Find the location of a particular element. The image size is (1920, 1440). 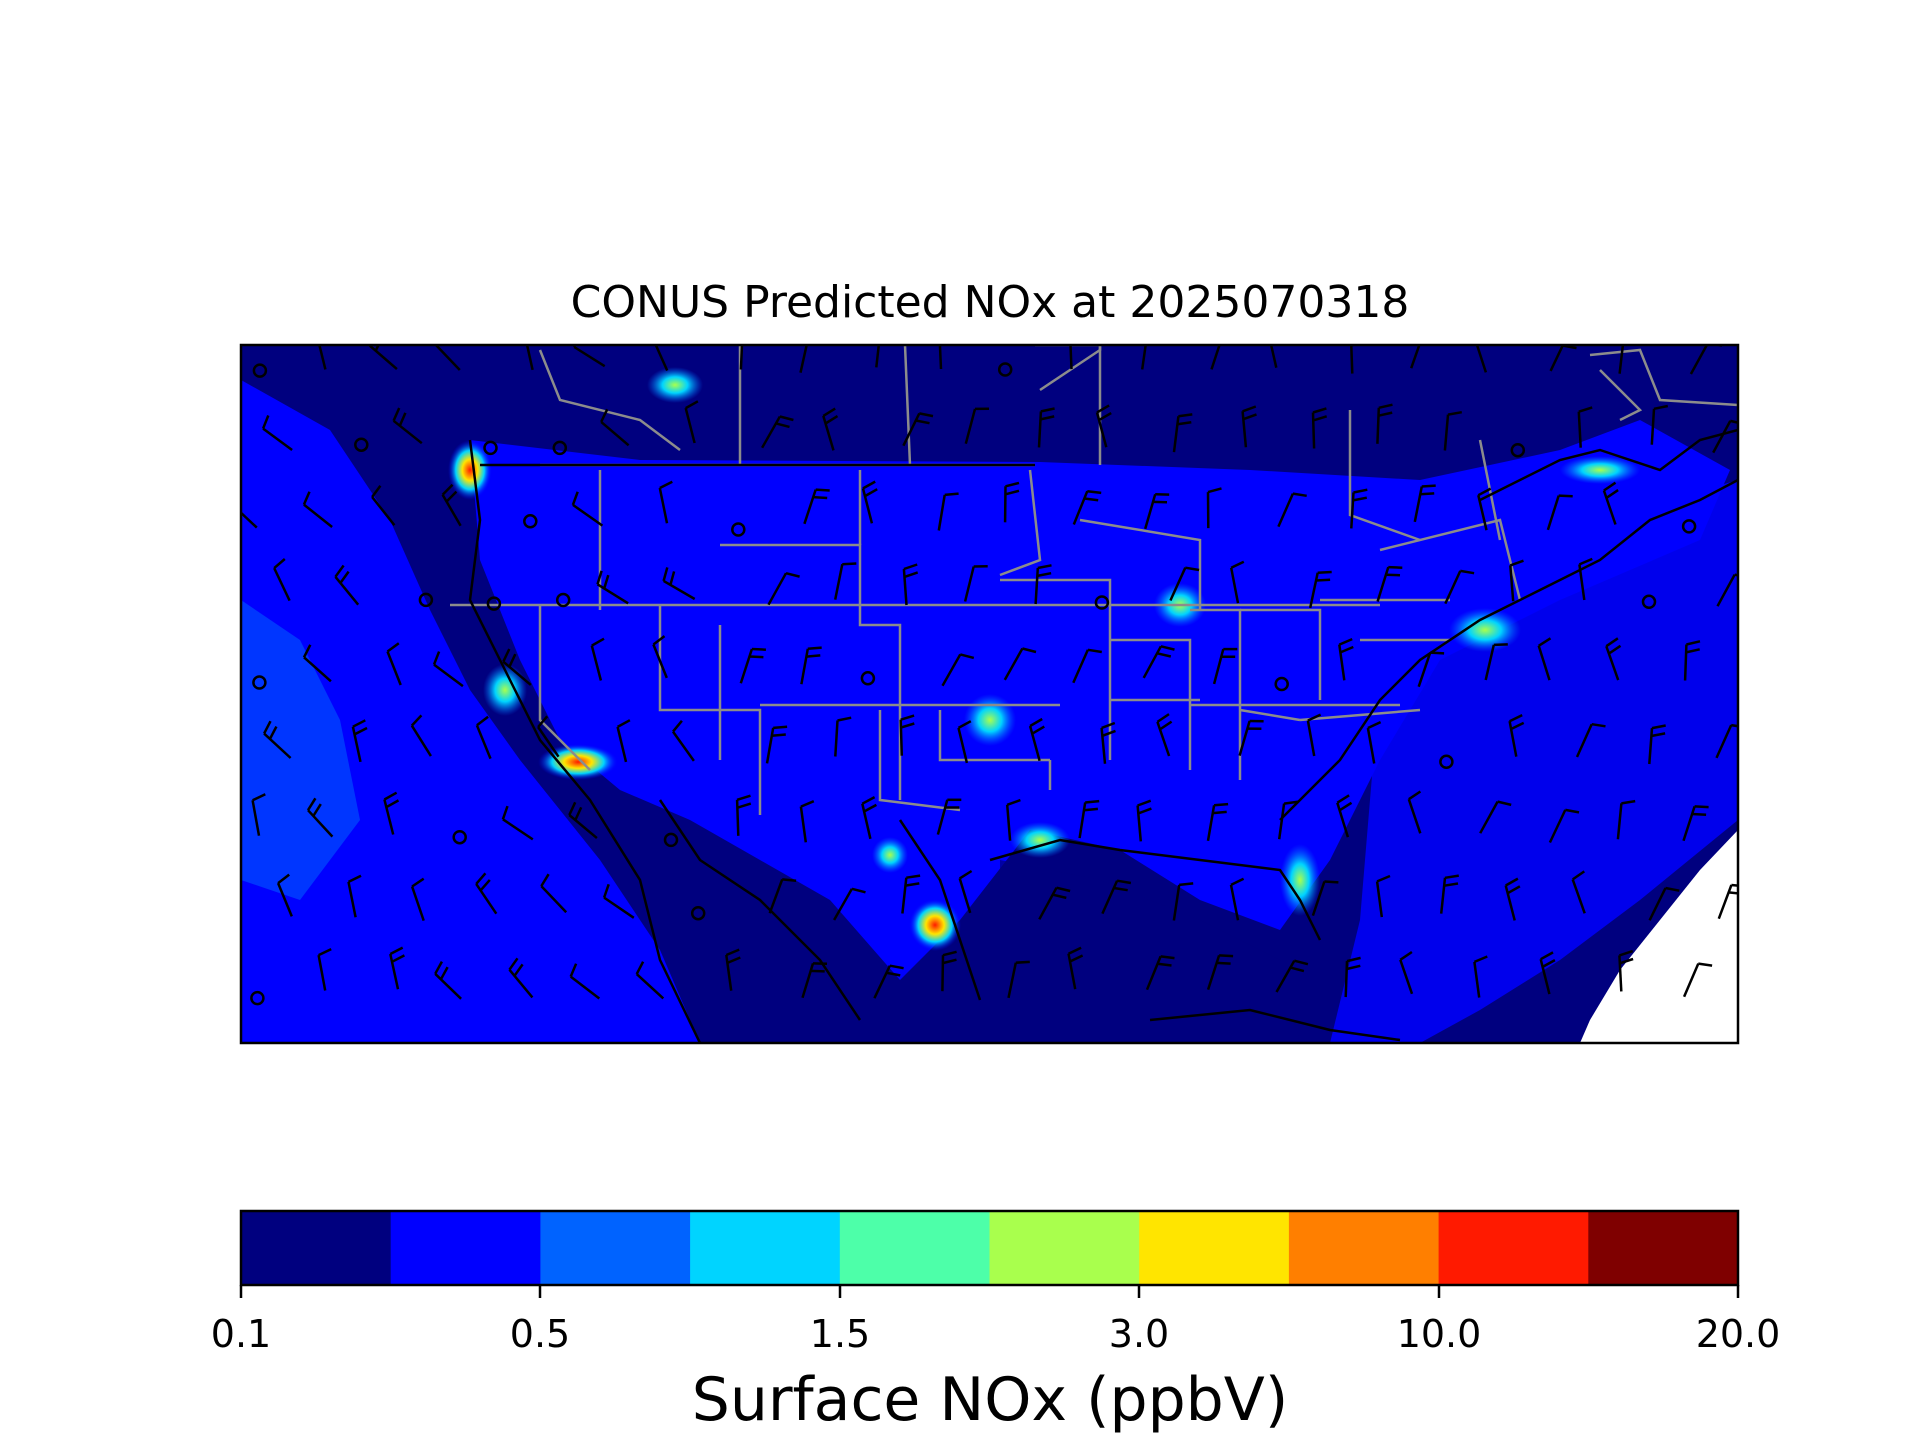

tick-label-3: 3.0 is located at coordinates (1139, 1334).